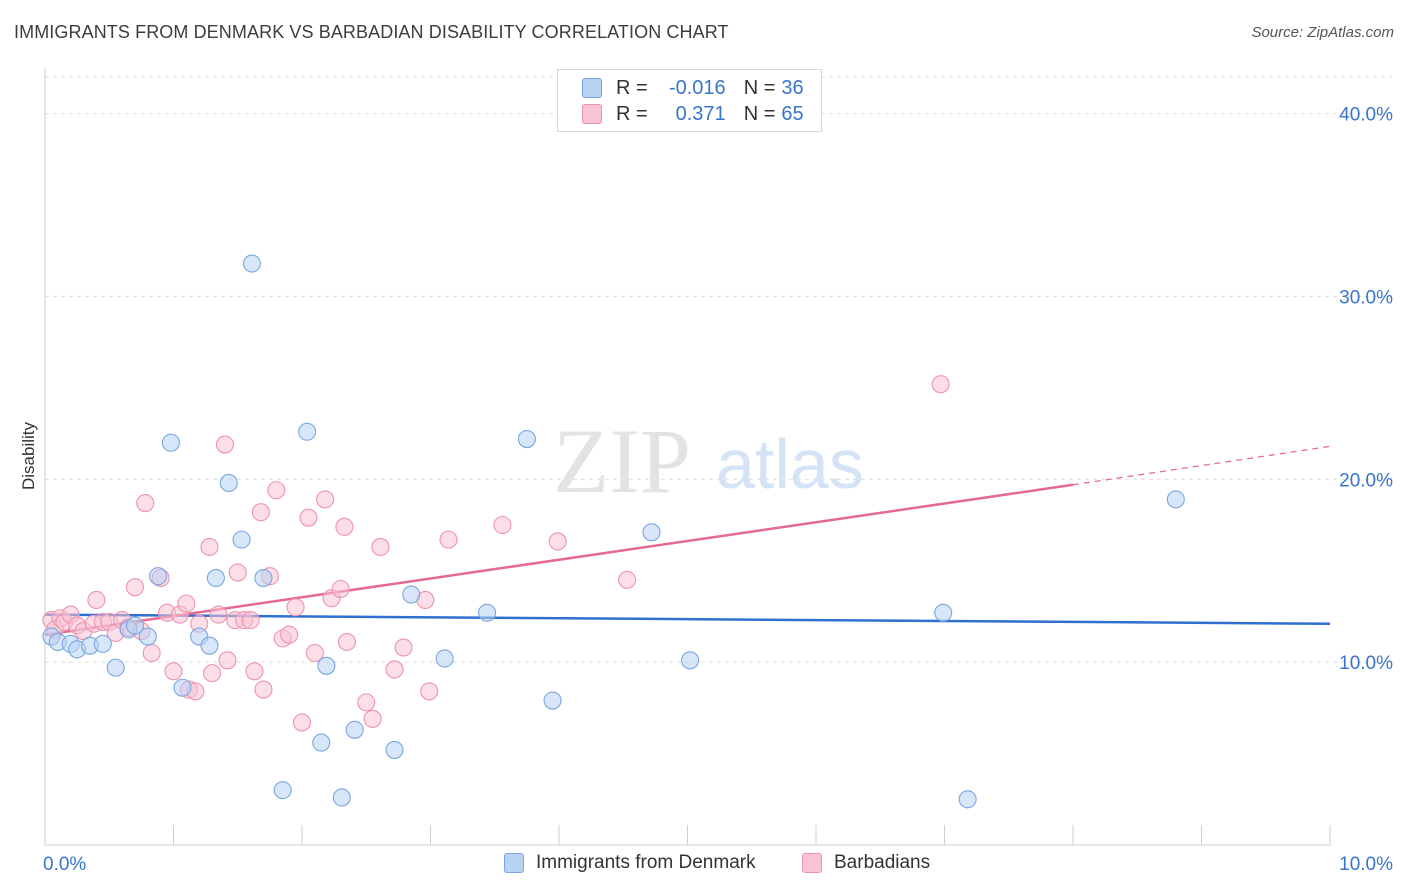 Image resolution: width=1406 pixels, height=892 pixels. What do you see at coordinates (630, 863) in the screenshot?
I see `series-legend-denmark: Immigrants from Denmark` at bounding box center [630, 863].